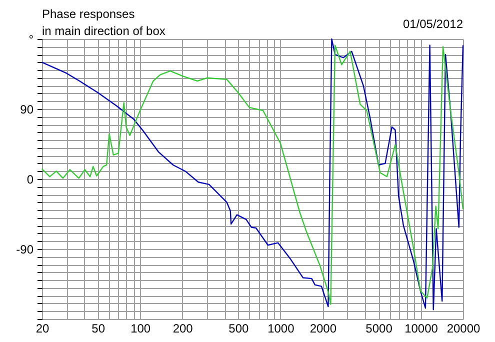 The width and height of the screenshot is (495, 342). What do you see at coordinates (31, 39) in the screenshot?
I see `y-tick-label: °` at bounding box center [31, 39].